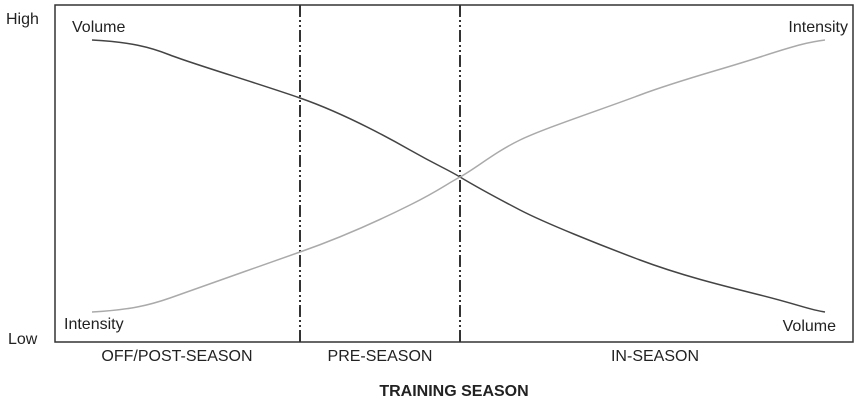 The image size is (859, 409). I want to click on x-axis-title: TRAINING SEASON, so click(453, 391).